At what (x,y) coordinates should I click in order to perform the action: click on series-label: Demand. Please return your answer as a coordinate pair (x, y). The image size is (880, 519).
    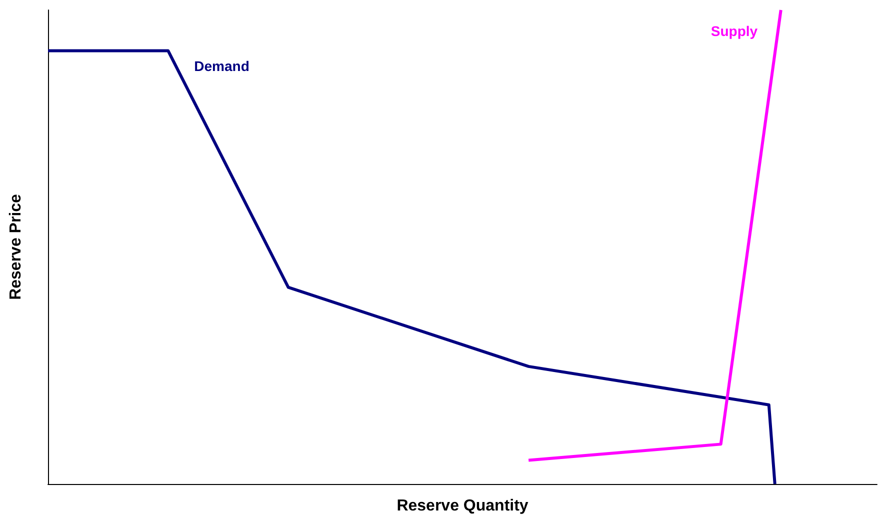
    Looking at the image, I should click on (222, 66).